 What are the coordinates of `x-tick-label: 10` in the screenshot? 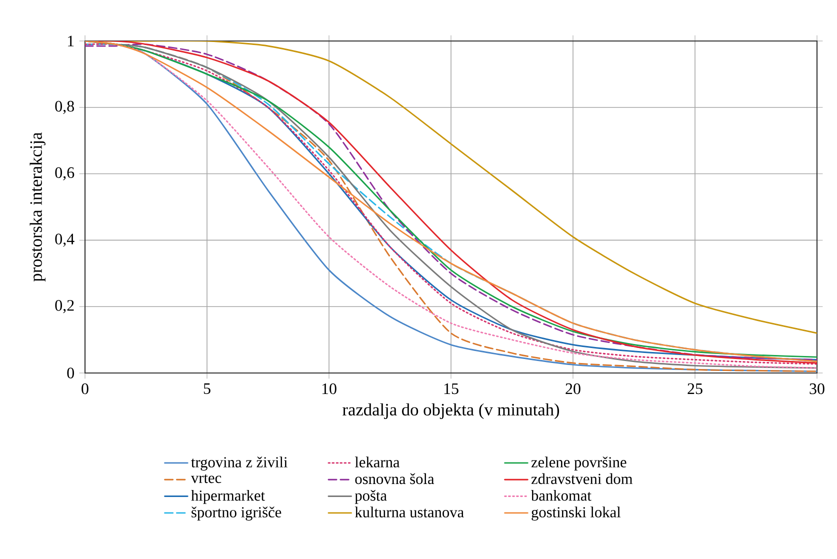 It's located at (329, 388).